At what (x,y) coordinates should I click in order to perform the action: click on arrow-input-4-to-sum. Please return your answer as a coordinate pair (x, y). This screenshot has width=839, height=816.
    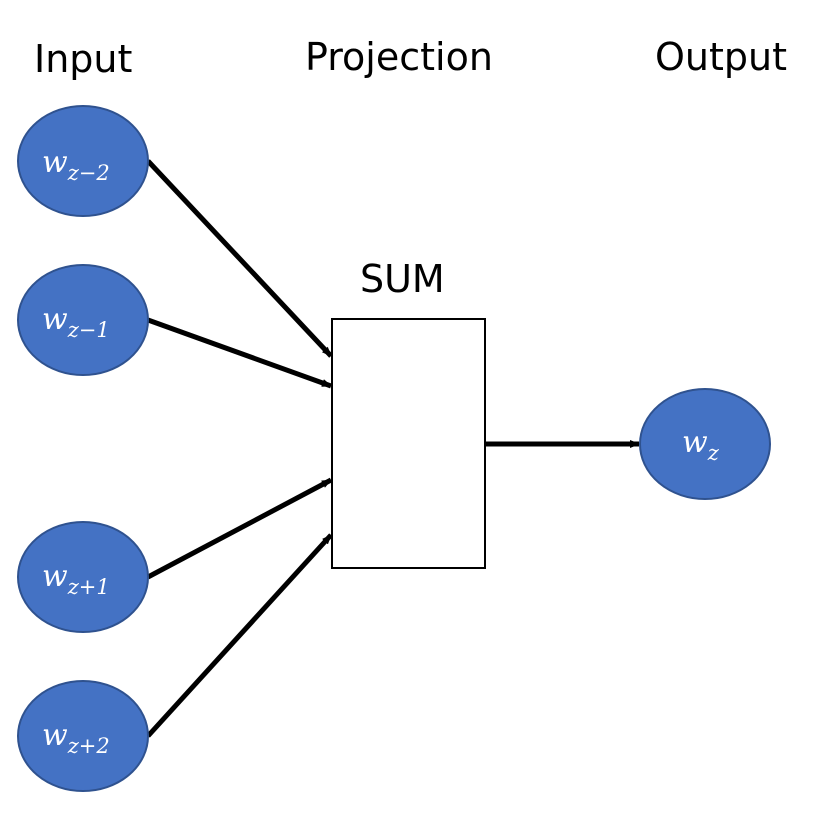
    Looking at the image, I should click on (239, 635).